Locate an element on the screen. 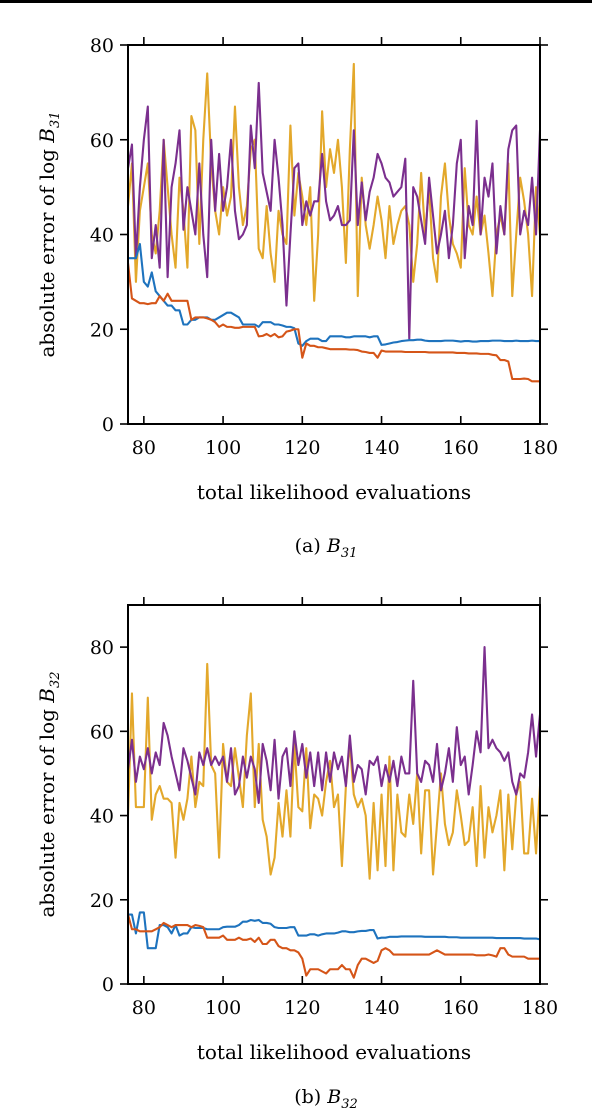 The height and width of the screenshot is (1112, 592). caption: (a) B31 is located at coordinates (326, 548).